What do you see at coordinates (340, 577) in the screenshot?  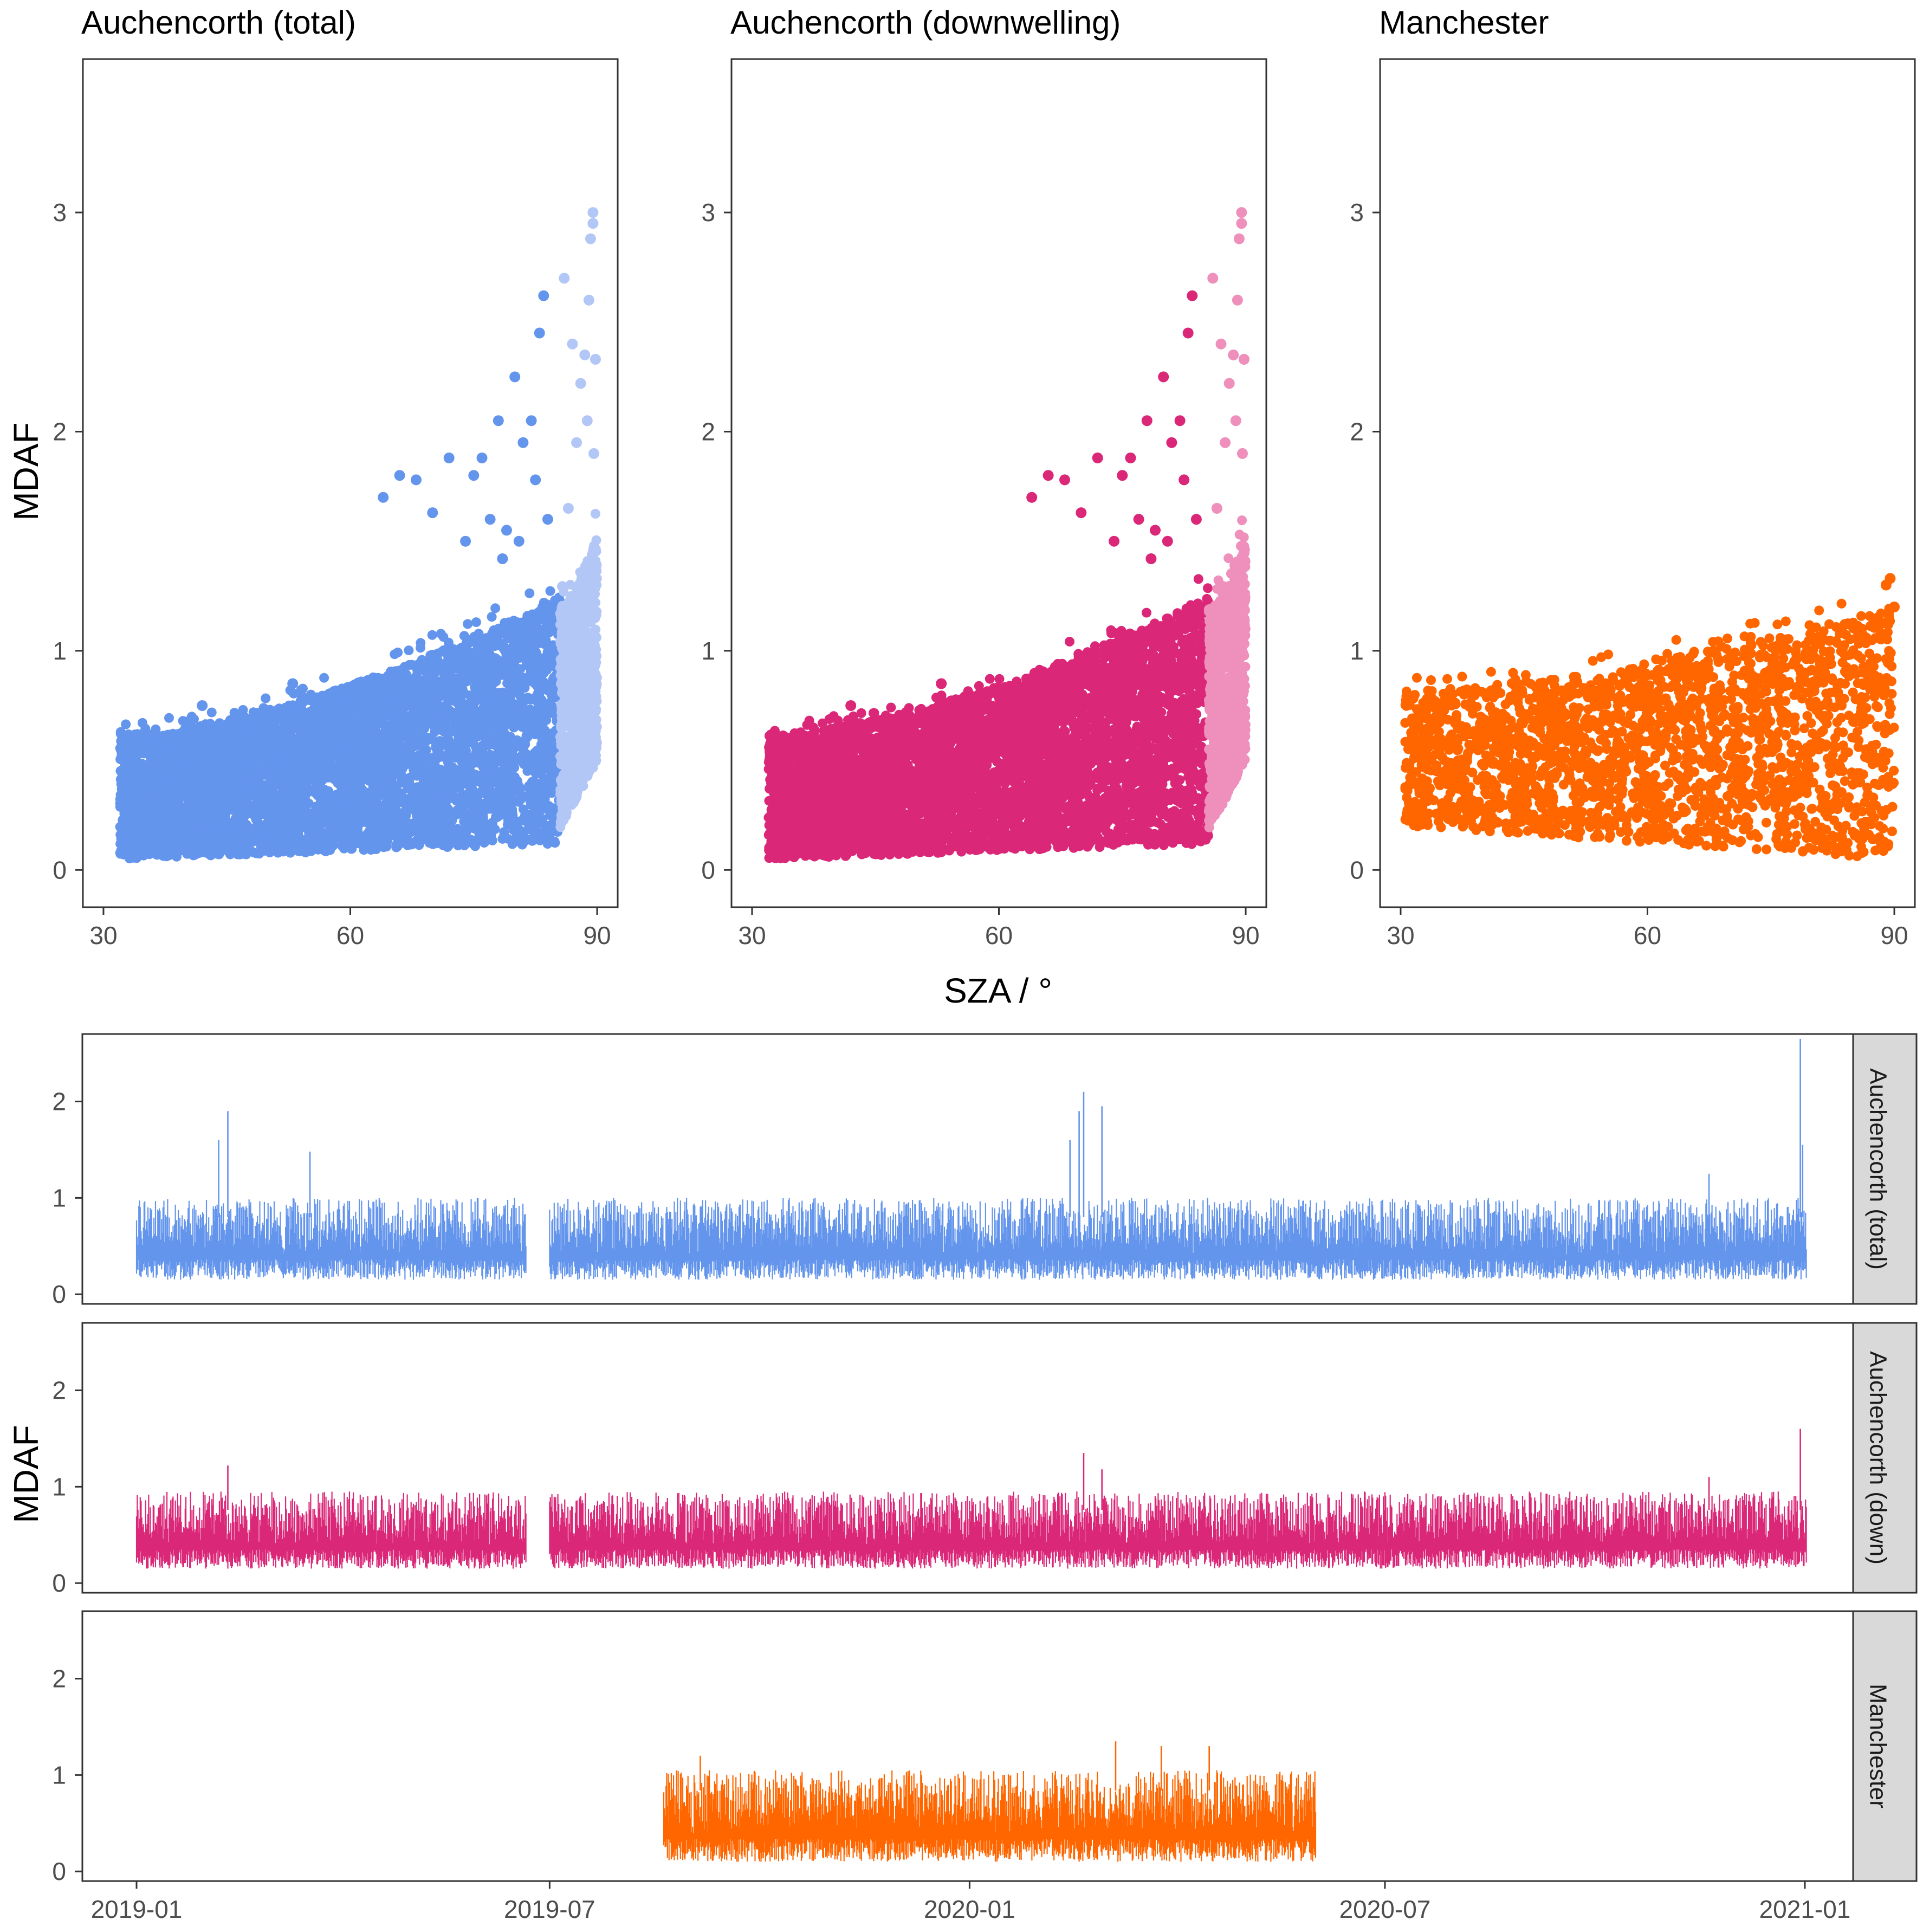 I see `series-main` at bounding box center [340, 577].